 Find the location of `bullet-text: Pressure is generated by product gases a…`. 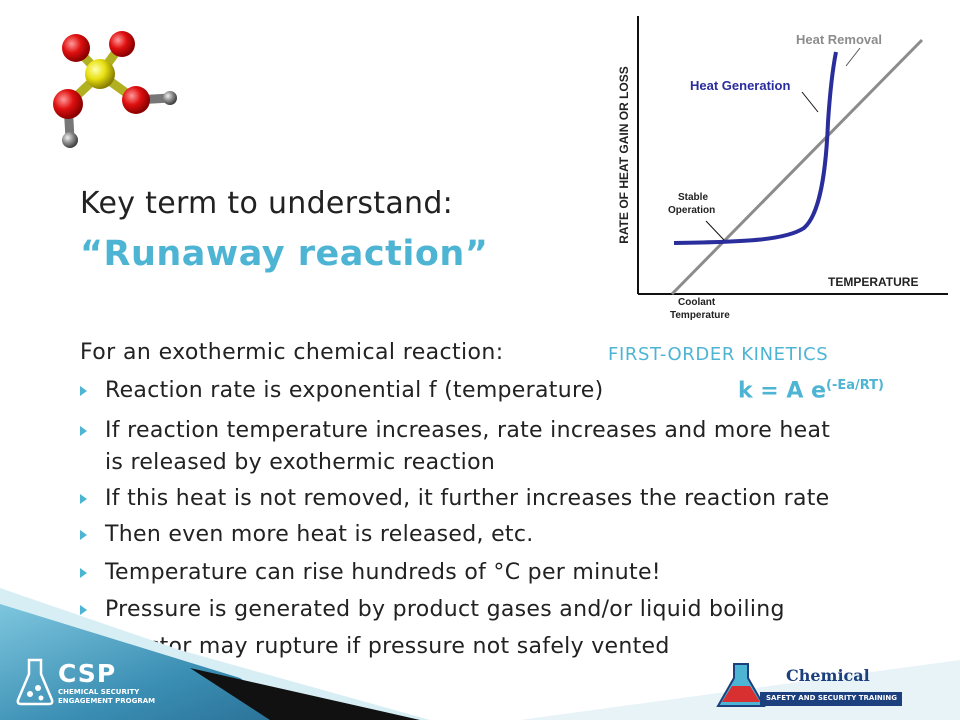

bullet-text: Pressure is generated by product gases a… is located at coordinates (445, 609).